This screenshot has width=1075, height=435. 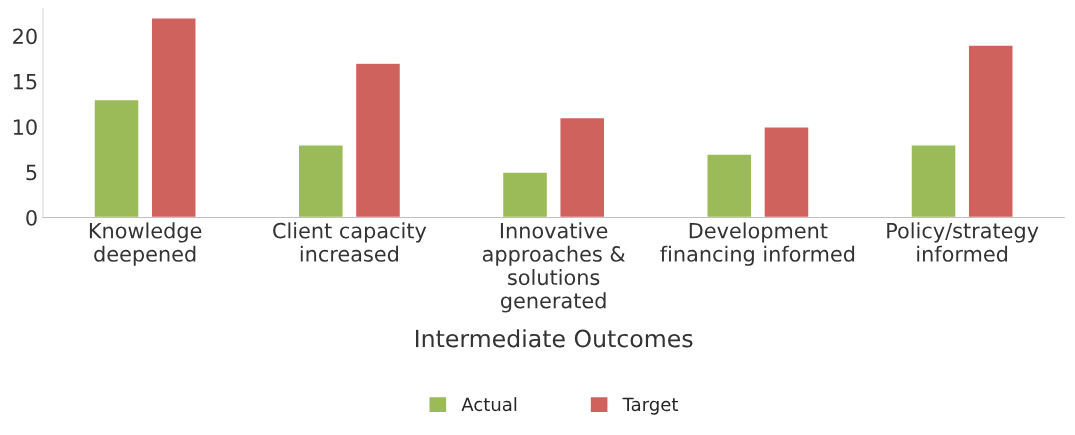 I want to click on y-tick-label: 15, so click(x=25, y=82).